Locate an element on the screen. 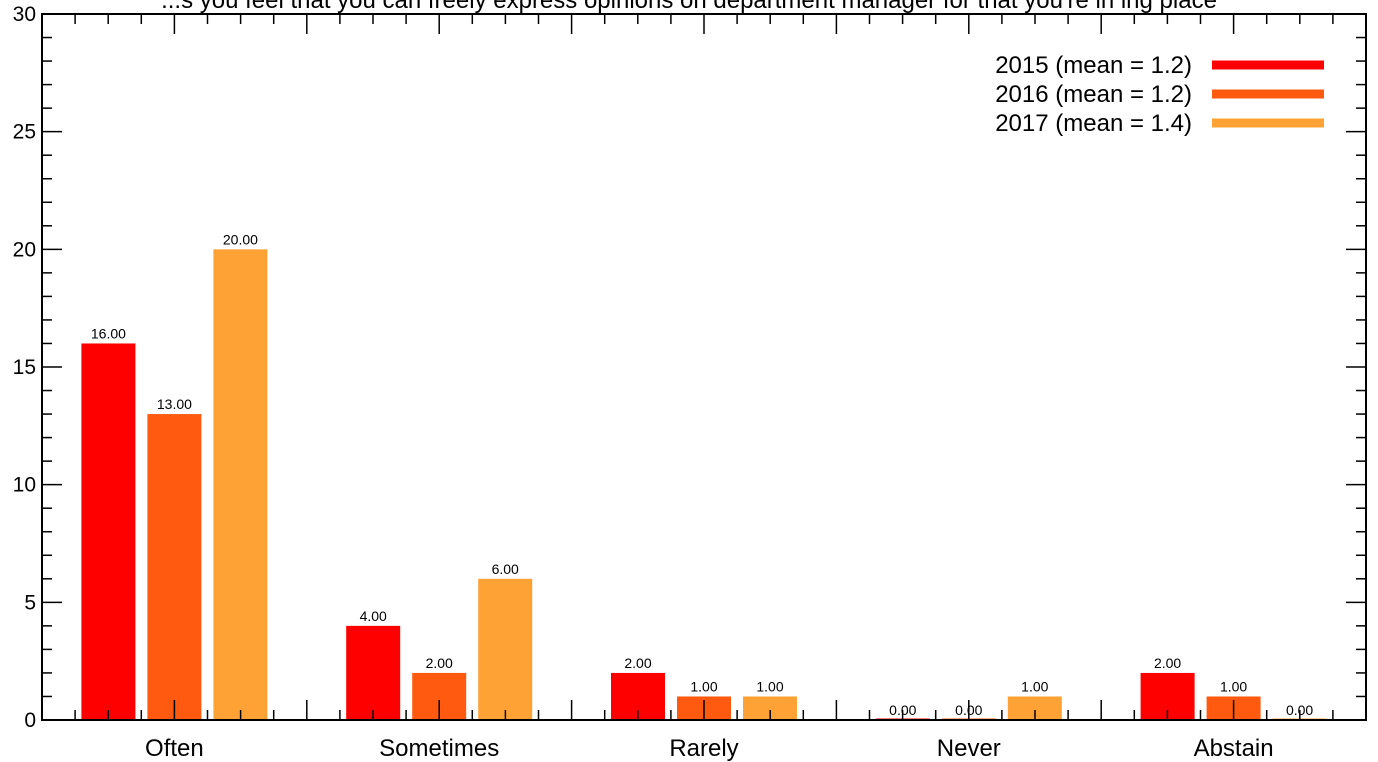 Image resolution: width=1378 pixels, height=762 pixels. bar-value-label: 20.00 is located at coordinates (240, 239).